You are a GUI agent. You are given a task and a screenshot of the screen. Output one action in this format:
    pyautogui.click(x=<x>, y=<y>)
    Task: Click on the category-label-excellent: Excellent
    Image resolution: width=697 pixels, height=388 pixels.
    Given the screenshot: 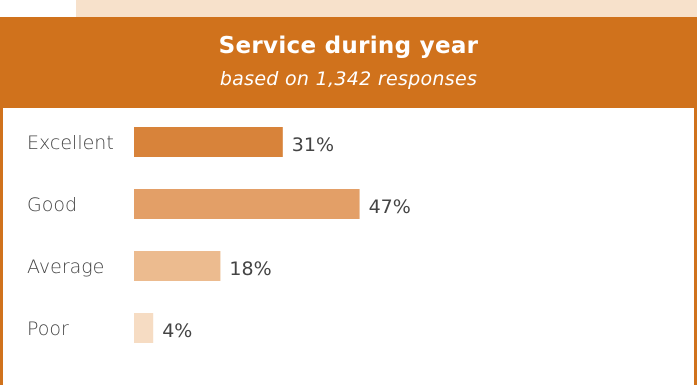 What is the action you would take?
    pyautogui.click(x=70, y=143)
    